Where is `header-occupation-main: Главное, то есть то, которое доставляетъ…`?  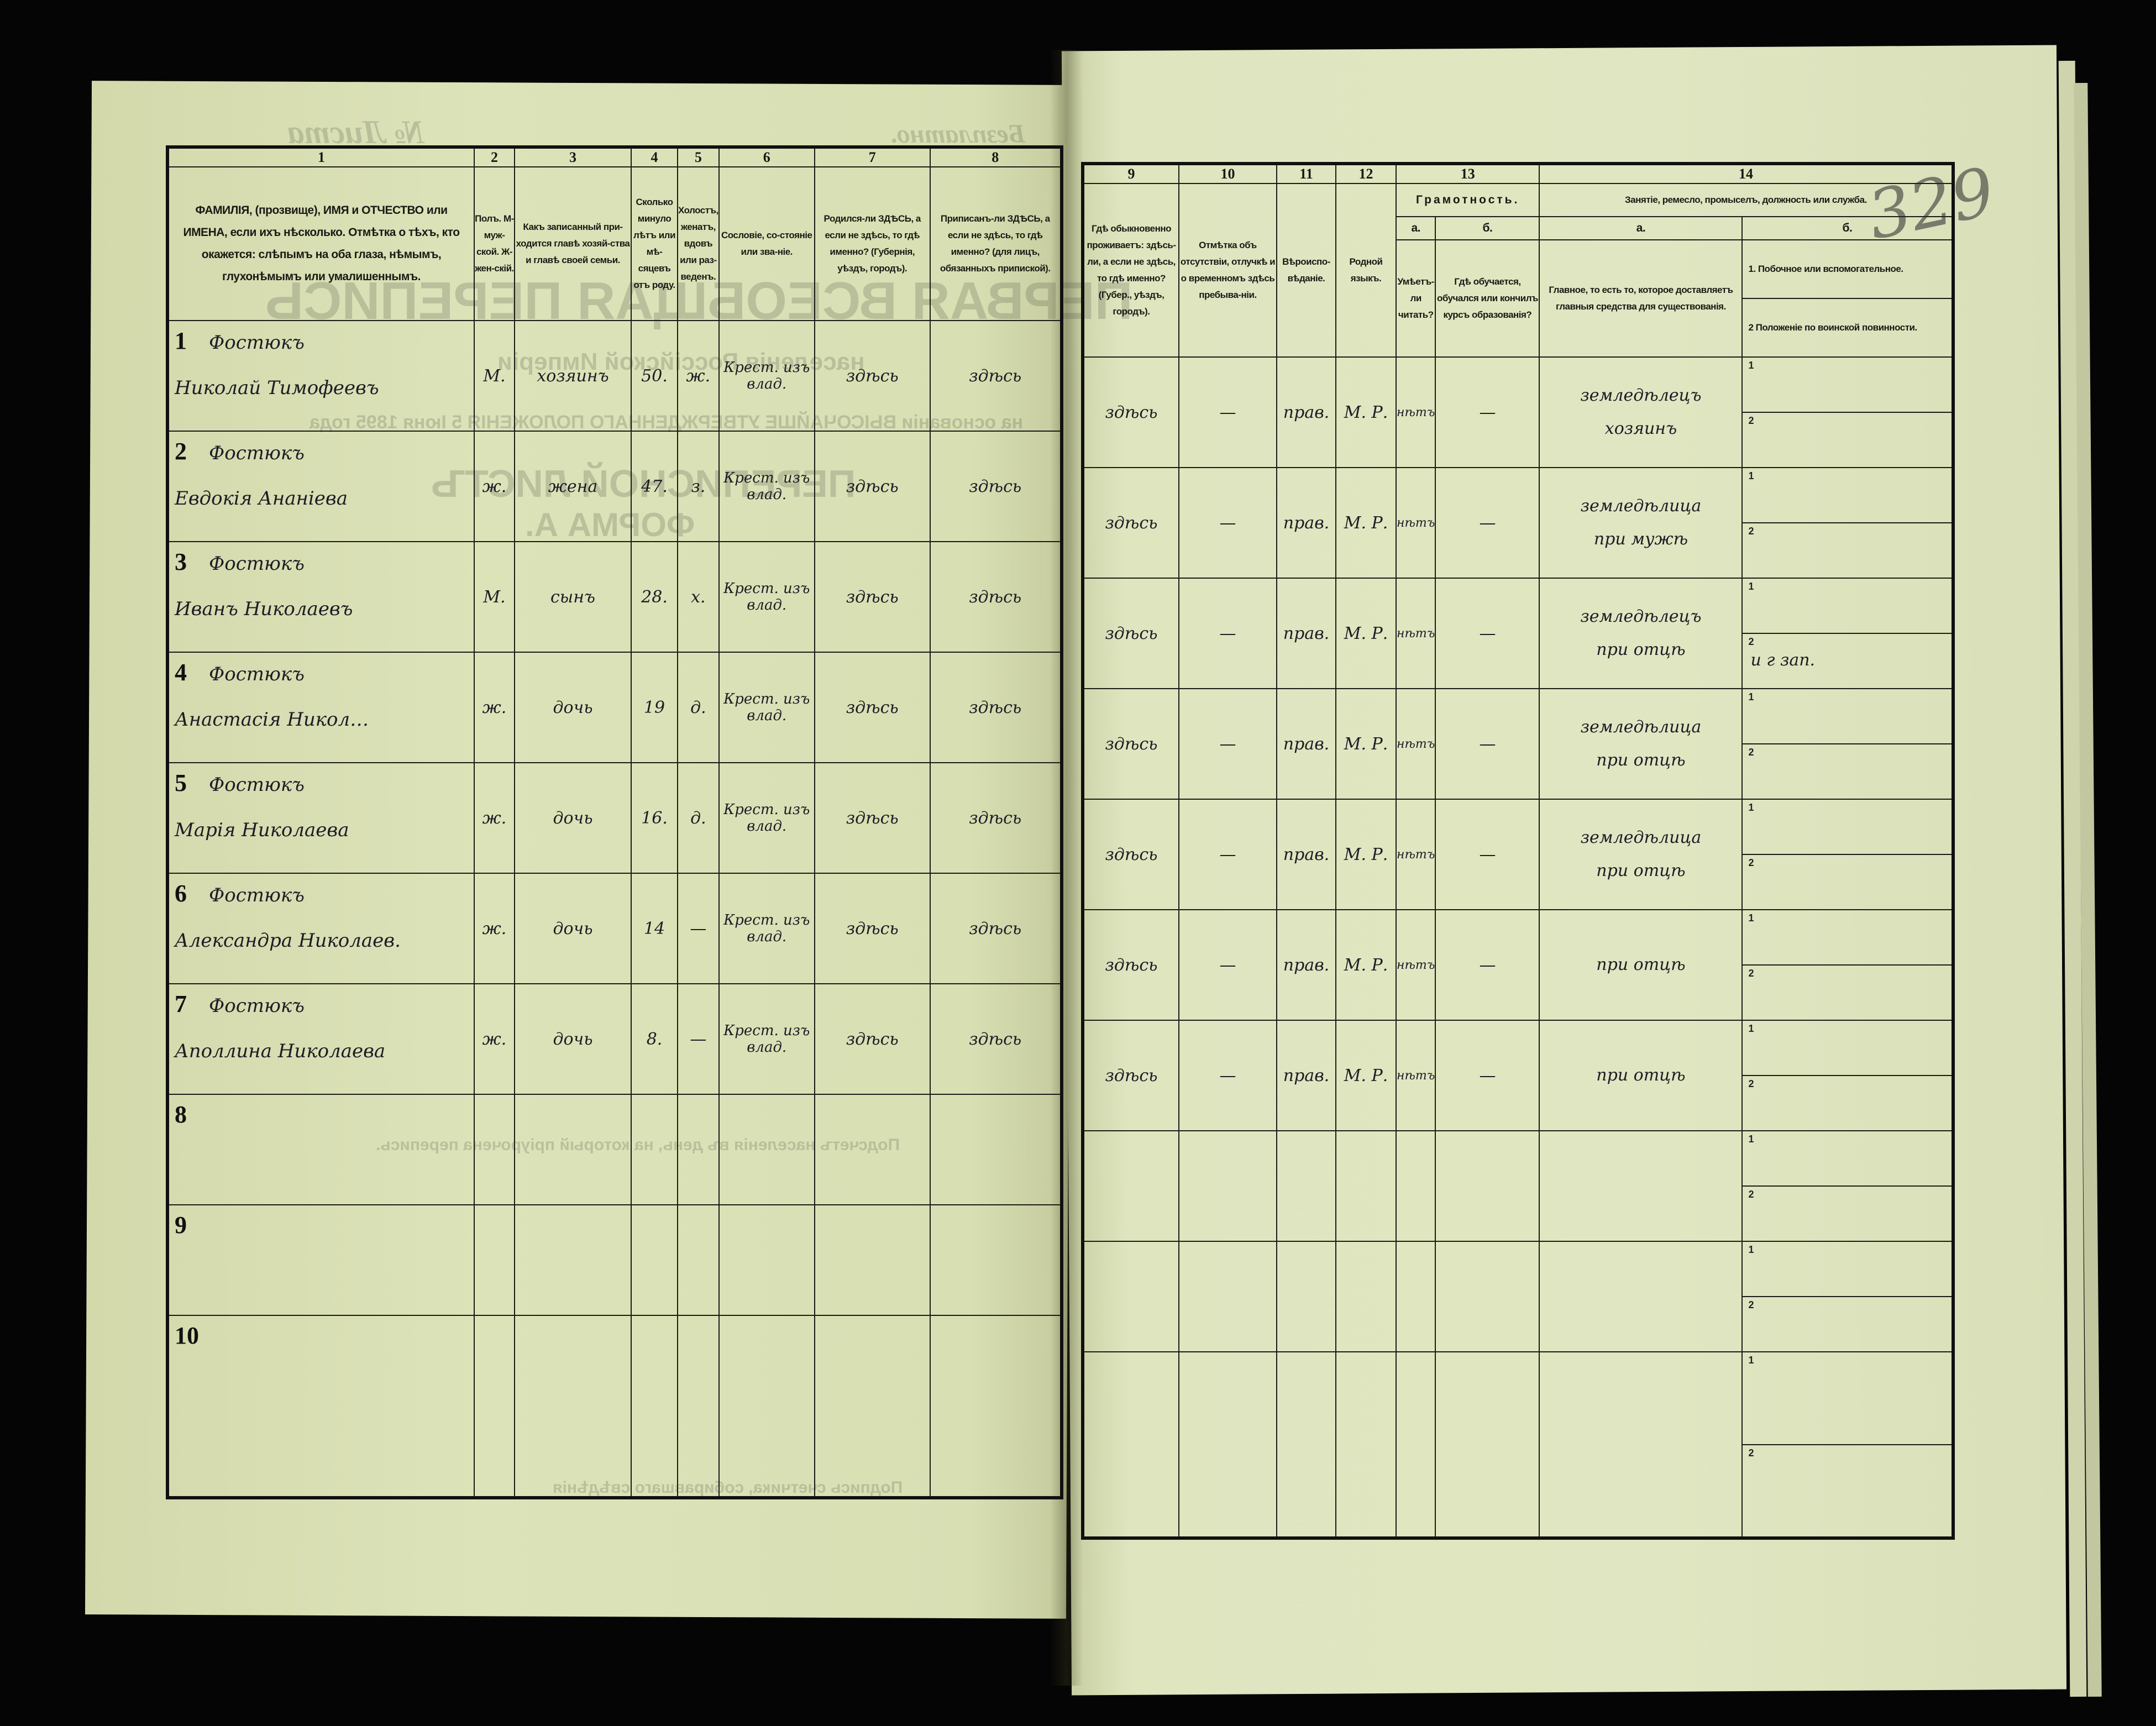 header-occupation-main: Главное, то есть то, которое доставляетъ… is located at coordinates (1641, 298).